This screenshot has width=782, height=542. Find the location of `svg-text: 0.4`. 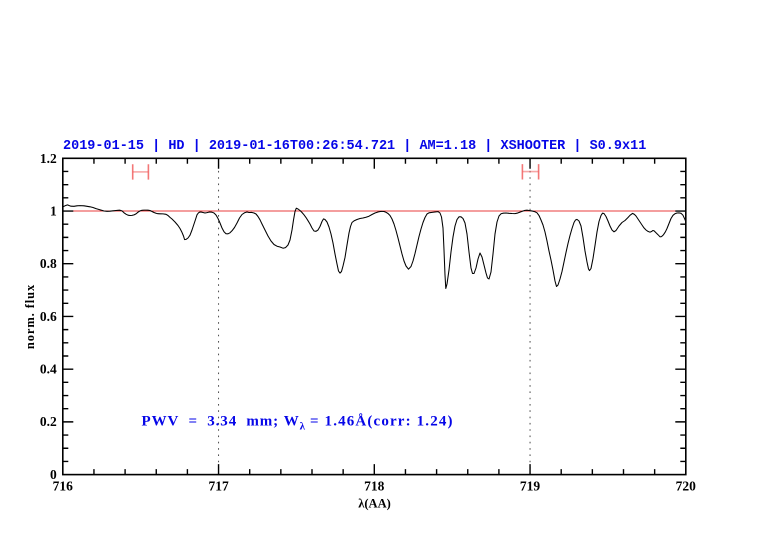

svg-text: 0.4 is located at coordinates (48, 369).